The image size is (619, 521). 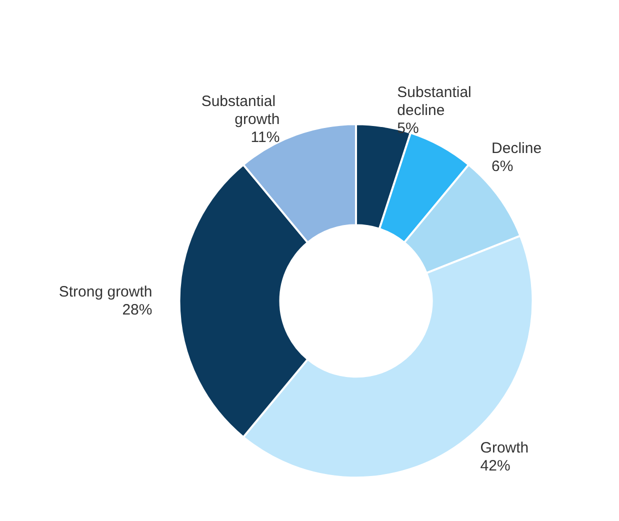 What do you see at coordinates (265, 137) in the screenshot?
I see `data-label: 11%` at bounding box center [265, 137].